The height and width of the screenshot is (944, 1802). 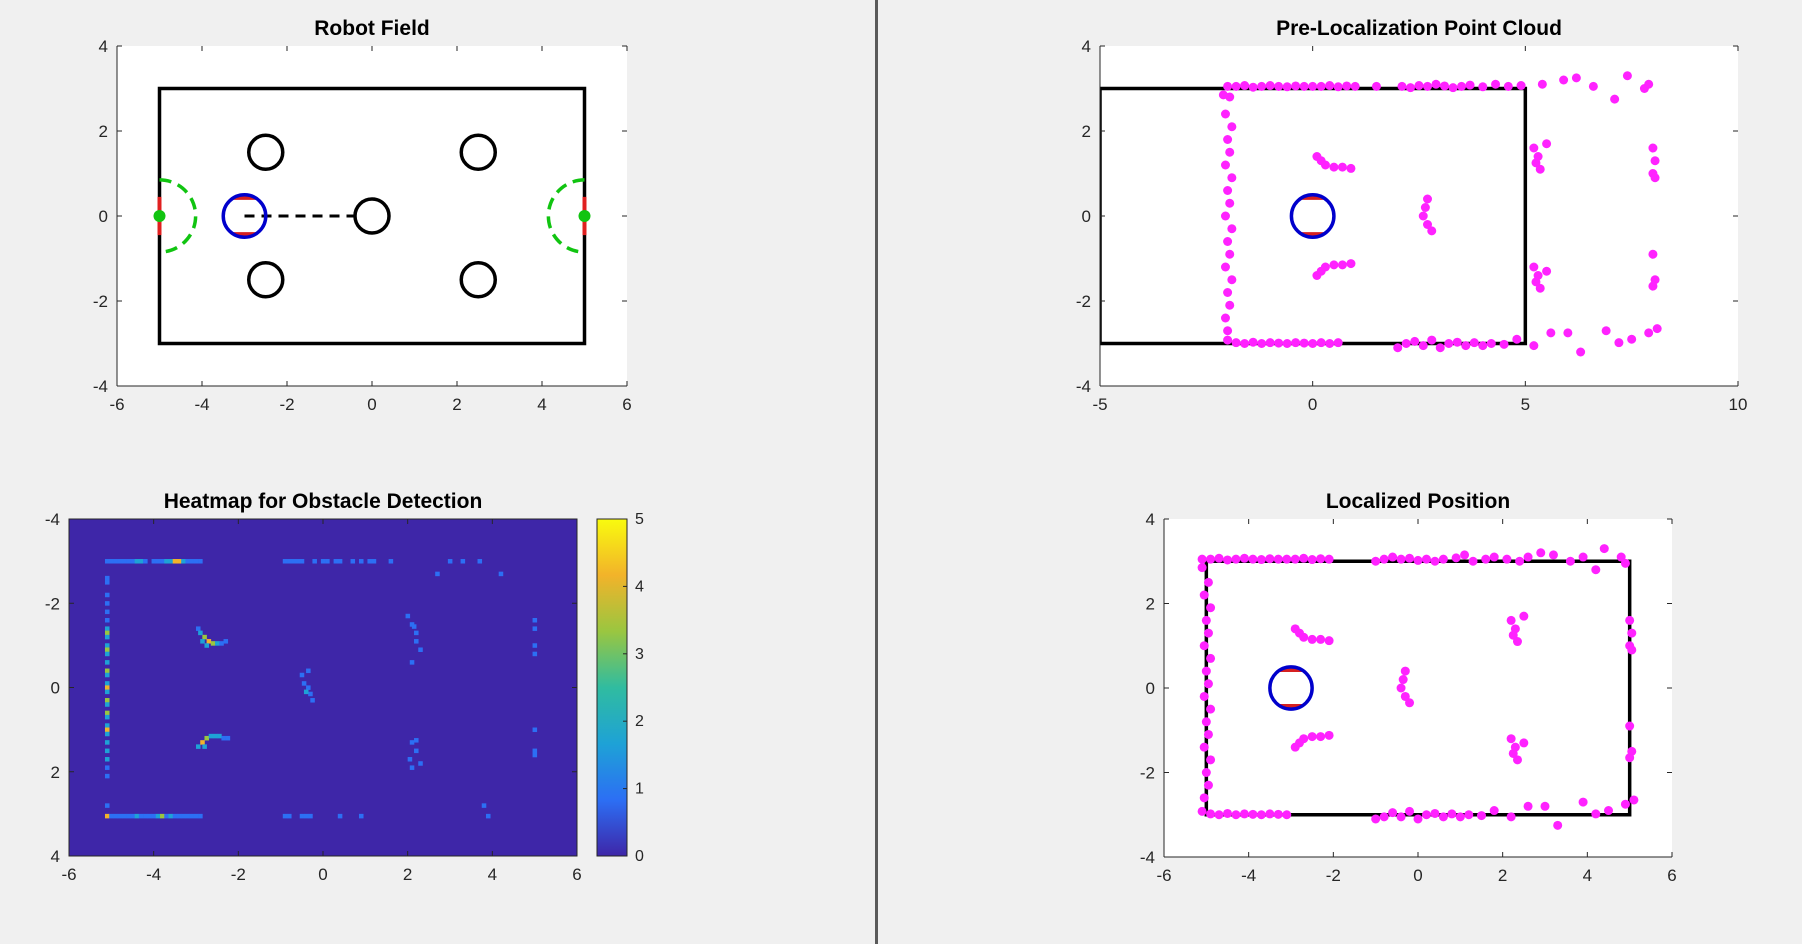 What do you see at coordinates (584, 216) in the screenshot?
I see `goal-zone-center` at bounding box center [584, 216].